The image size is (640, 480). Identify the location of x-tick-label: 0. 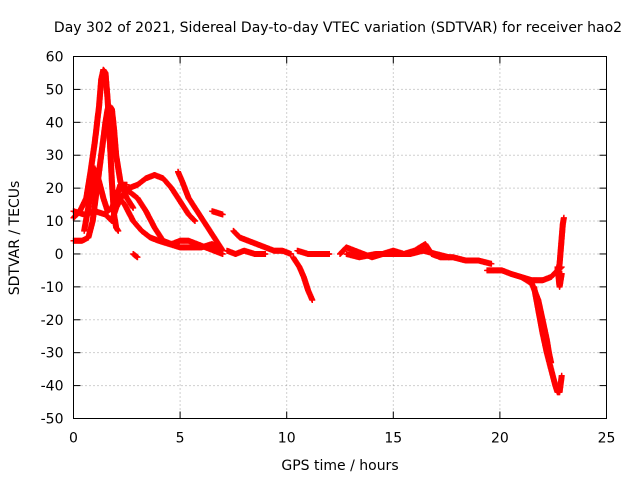
(73, 439).